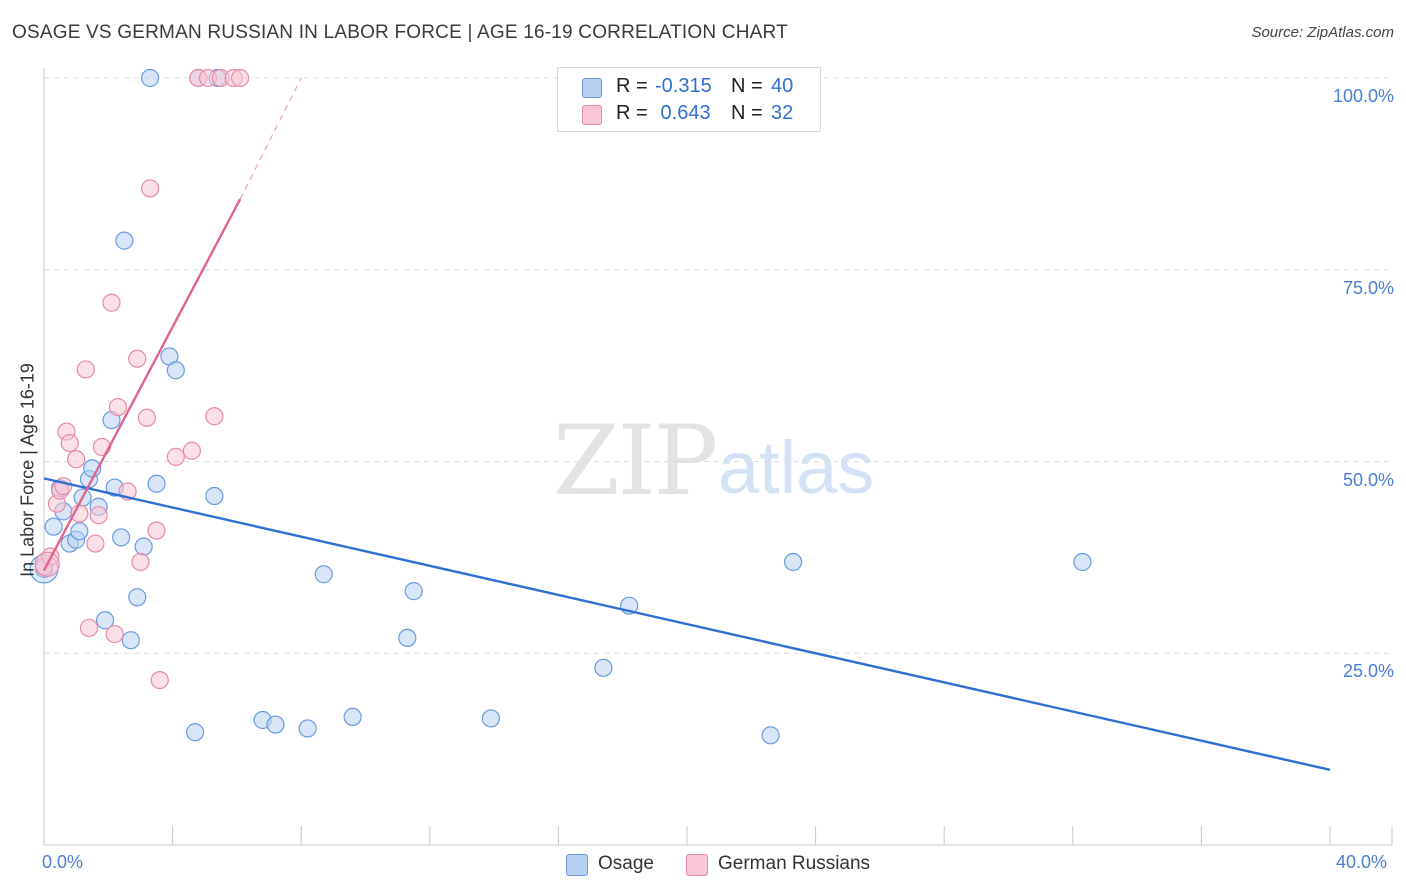  Describe the element at coordinates (626, 863) in the screenshot. I see `legend-label: Osage` at that location.